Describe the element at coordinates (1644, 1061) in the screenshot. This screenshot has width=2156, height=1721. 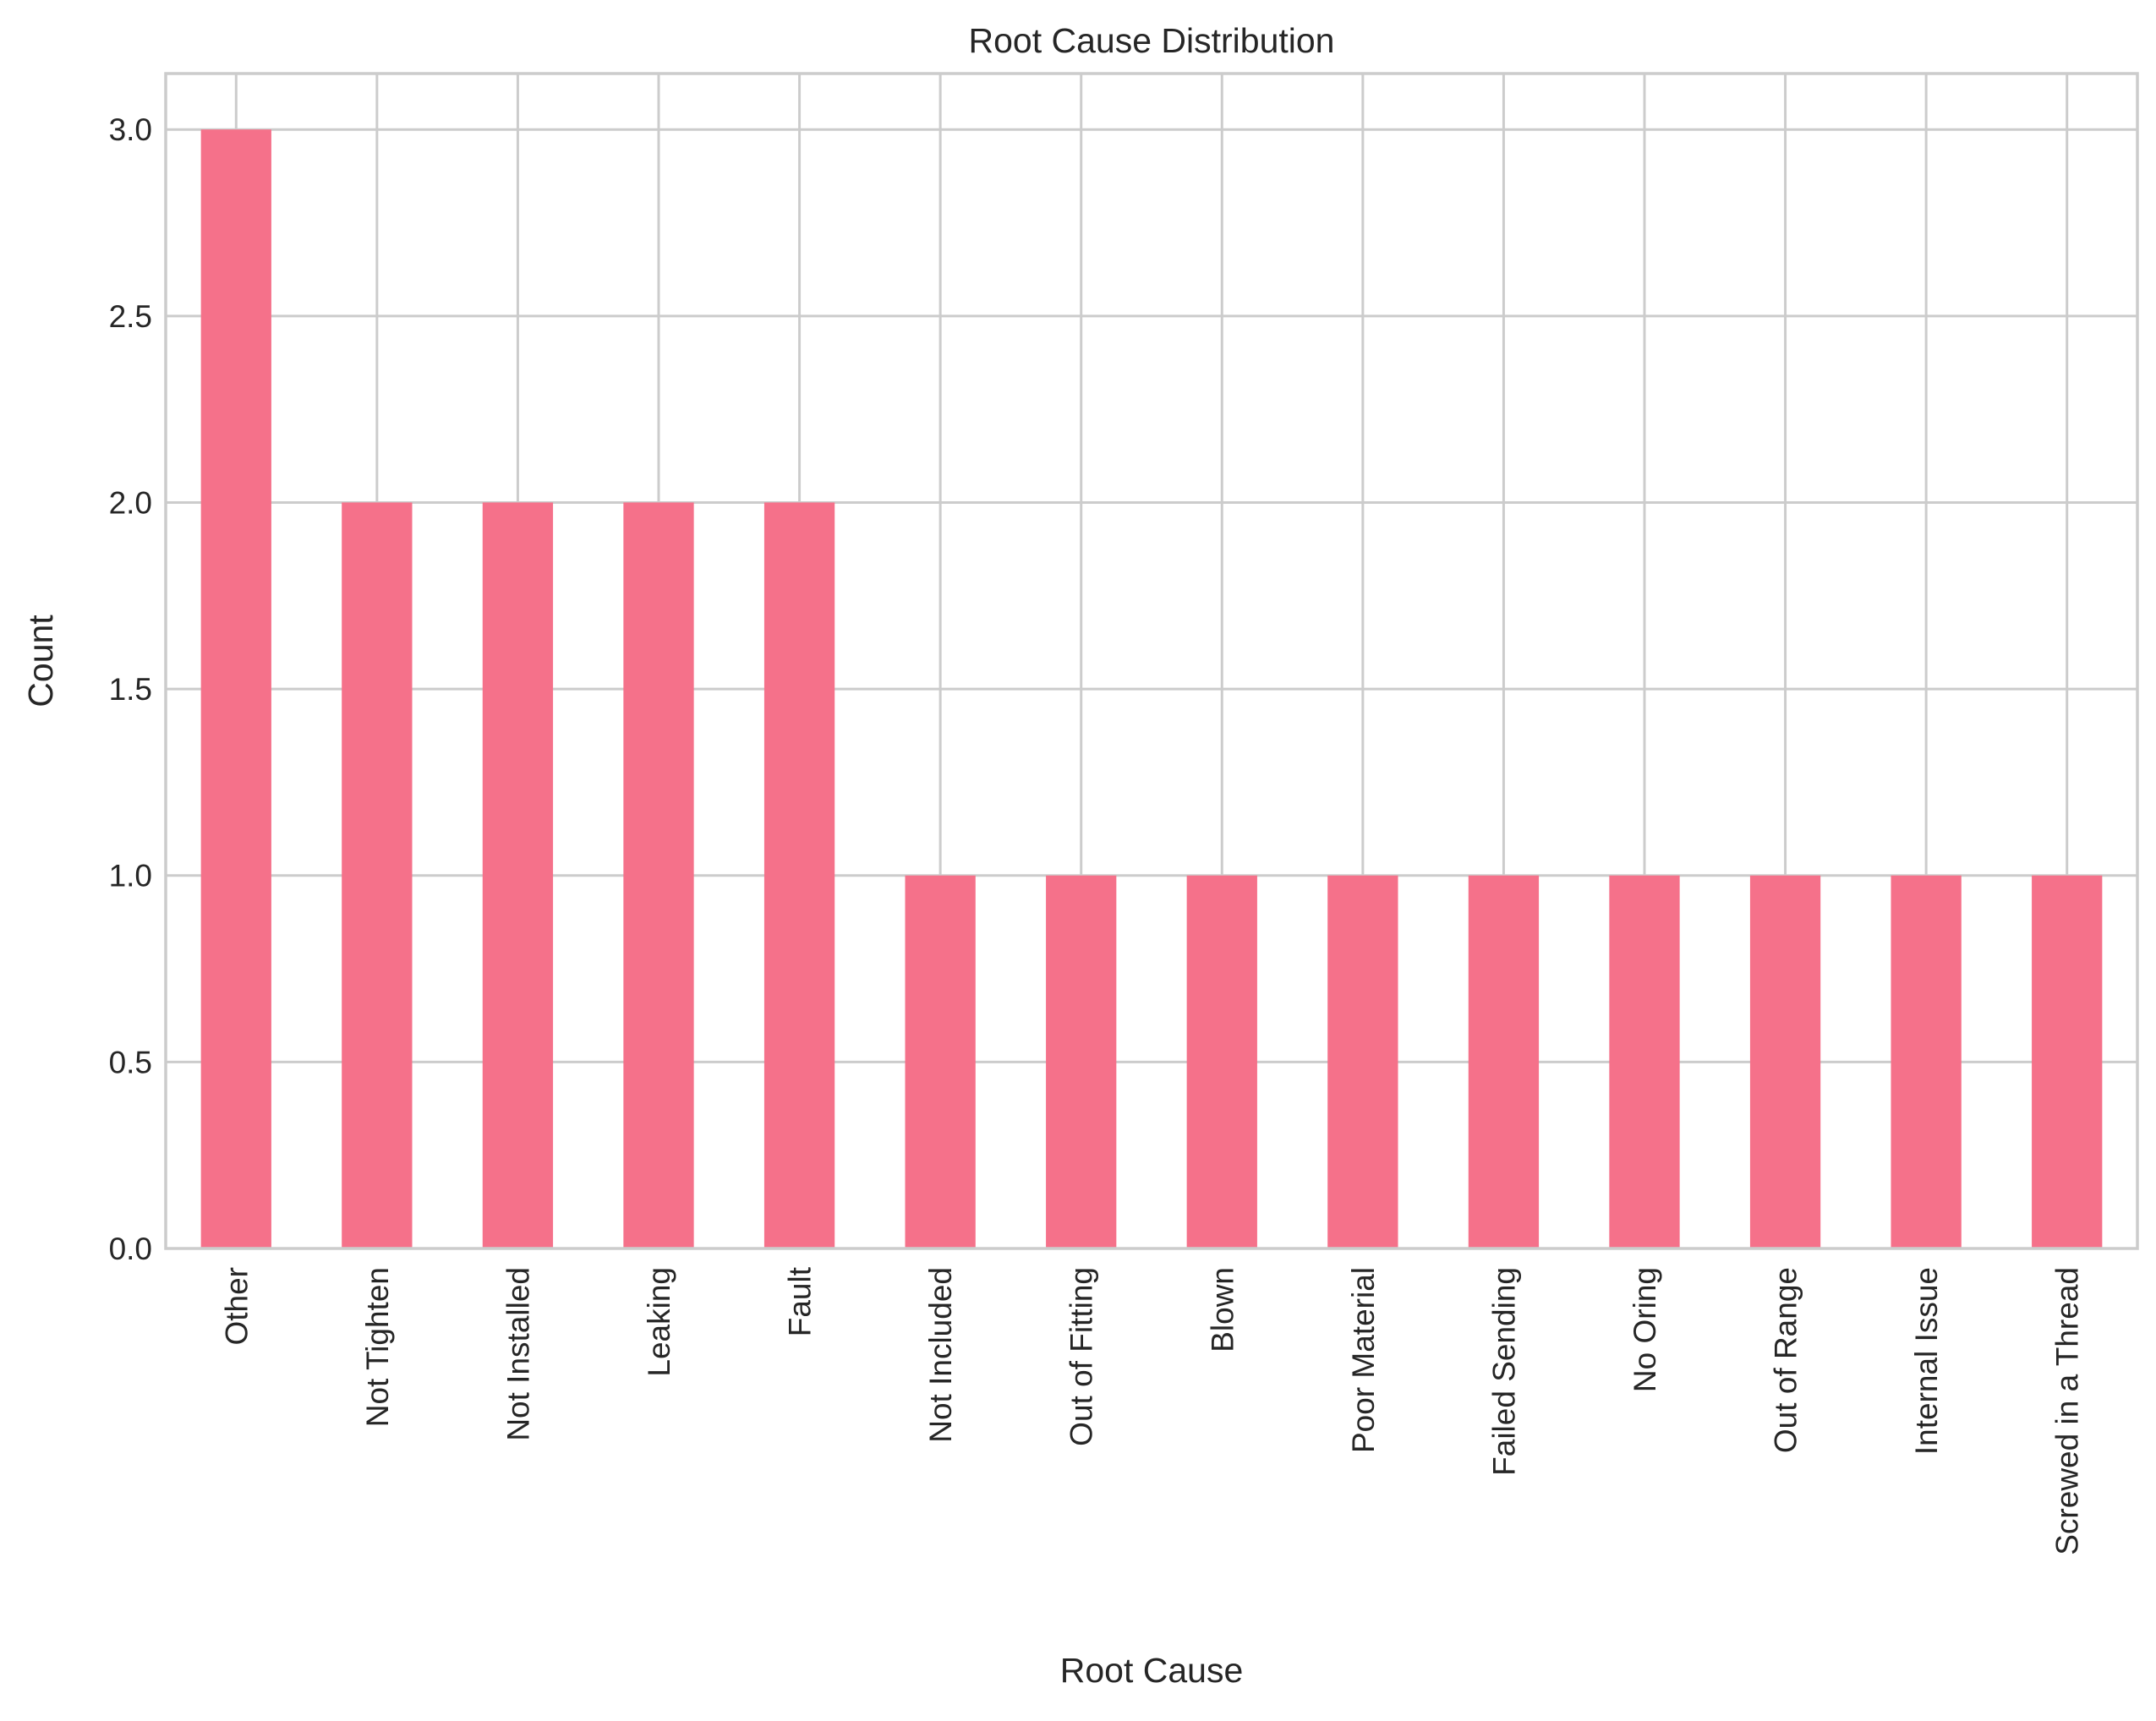
I see `bar-no-oring` at that location.